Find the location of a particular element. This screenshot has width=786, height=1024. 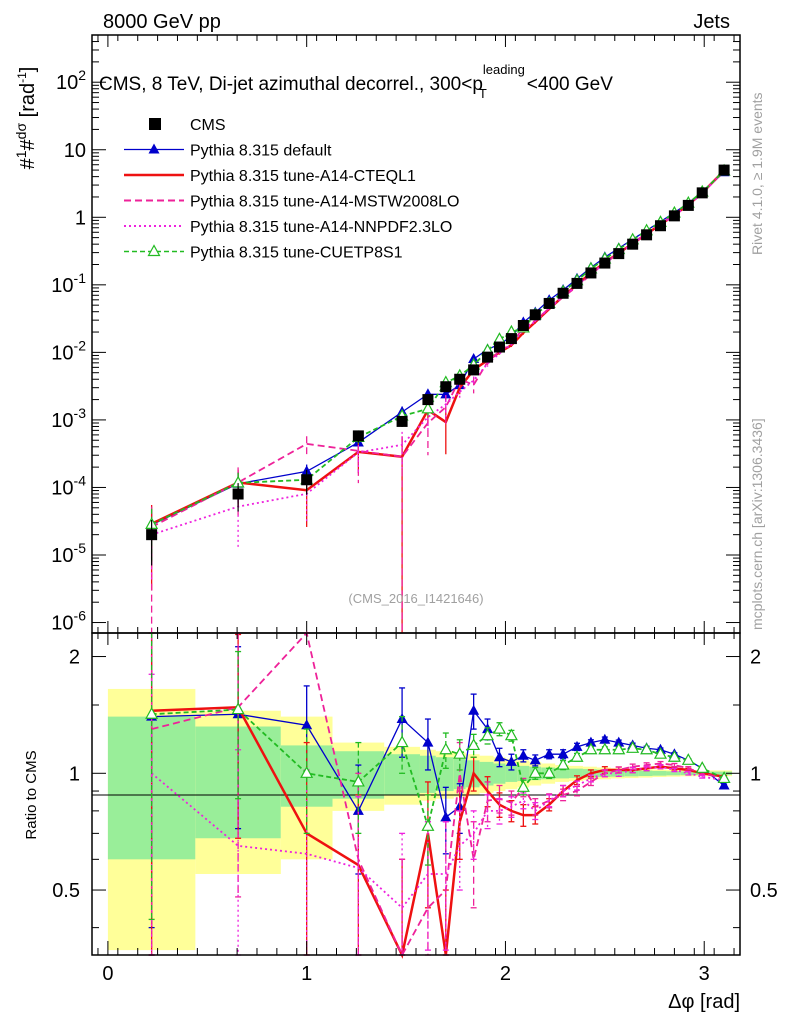

rivet-label: Rivet 4.1.0, ≥ 1.9M events is located at coordinates (757, 173).